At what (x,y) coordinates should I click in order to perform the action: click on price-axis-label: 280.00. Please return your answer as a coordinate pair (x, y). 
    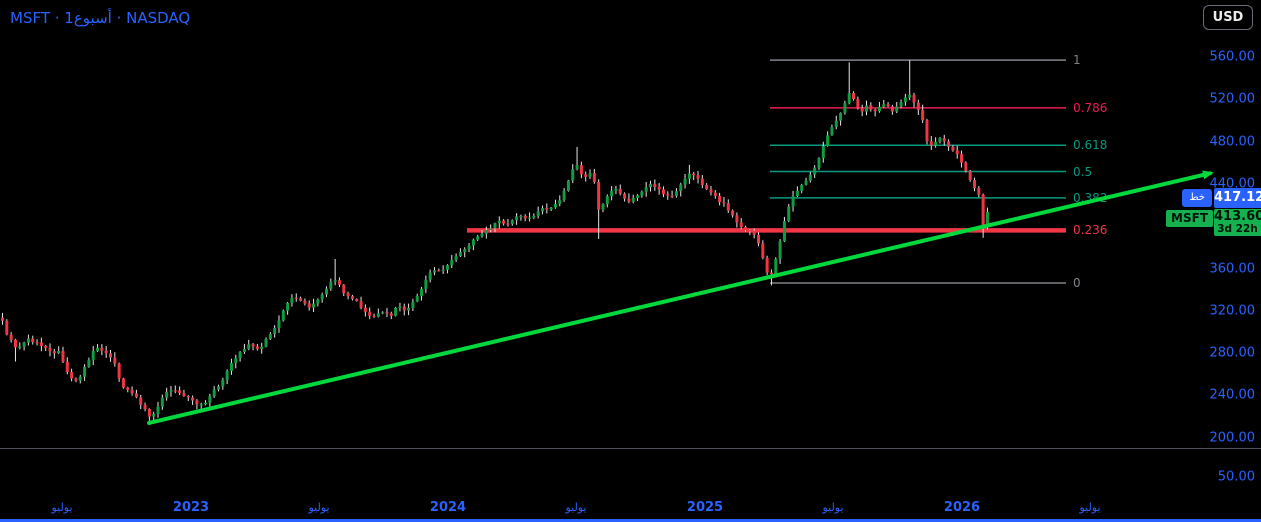
    Looking at the image, I should click on (1232, 353).